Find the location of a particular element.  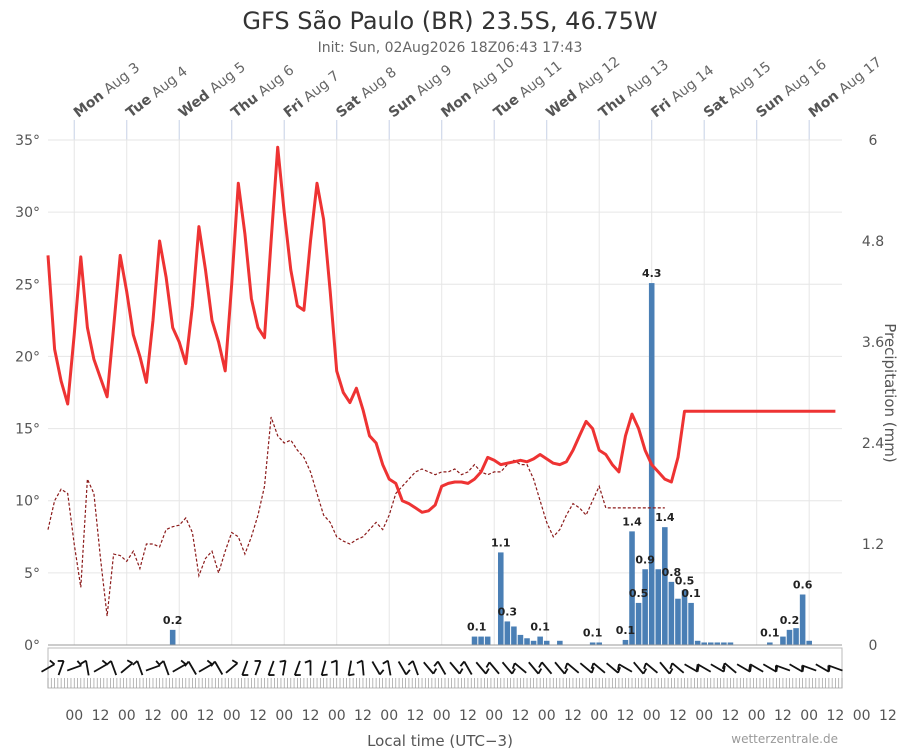

chart-title: GFS São Paulo (BR) 23.5S, 46.75W is located at coordinates (449, 21).